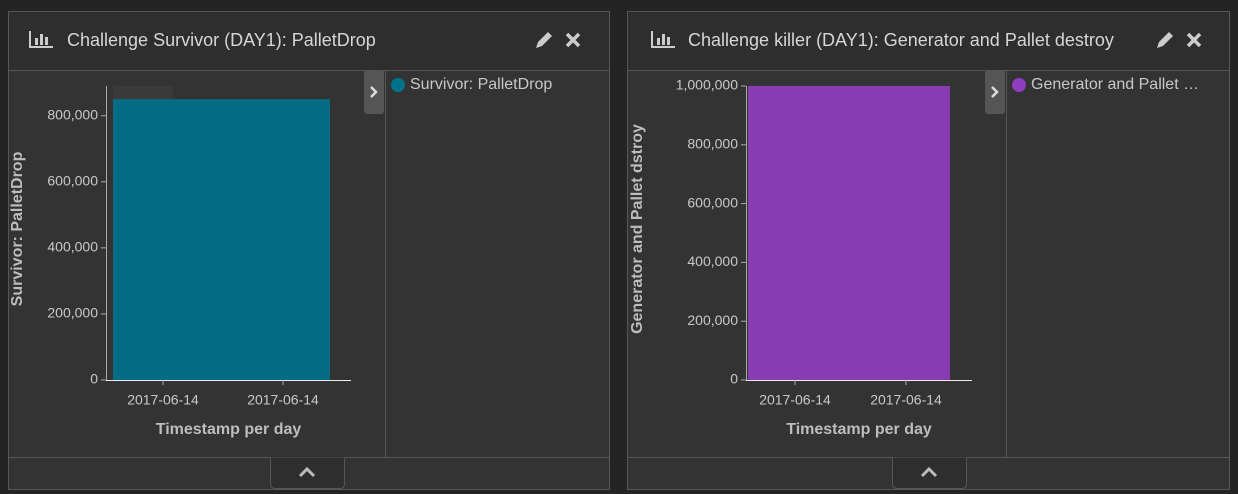 Image resolution: width=1238 pixels, height=494 pixels. Describe the element at coordinates (17, 228) in the screenshot. I see `y-axis-title: Survivor: PalletDrop` at that location.